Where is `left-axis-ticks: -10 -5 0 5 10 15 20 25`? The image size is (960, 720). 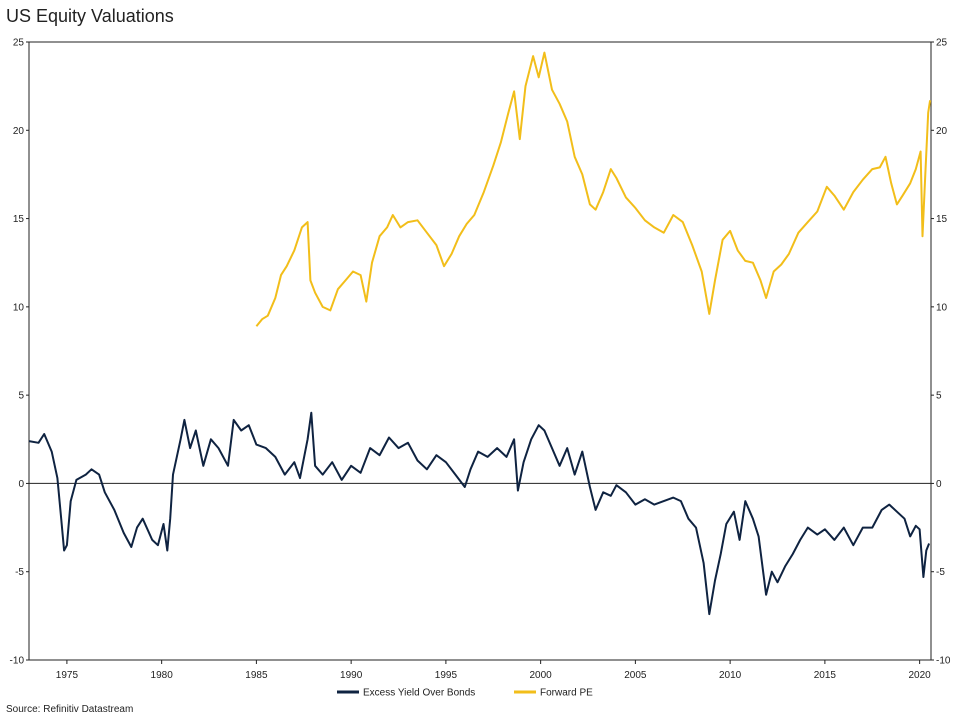 left-axis-ticks: -10 -5 0 5 10 15 20 25 is located at coordinates (19, 352).